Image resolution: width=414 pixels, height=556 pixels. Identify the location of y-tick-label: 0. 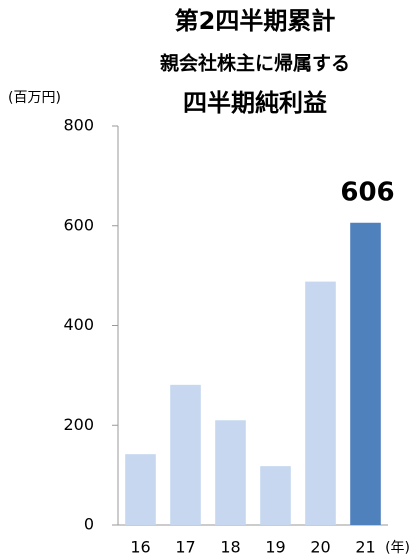
(89, 524).